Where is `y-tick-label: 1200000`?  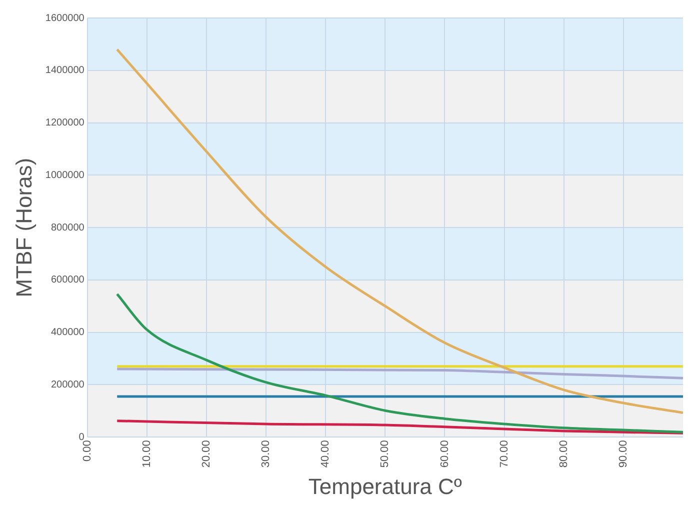 y-tick-label: 1200000 is located at coordinates (65, 123).